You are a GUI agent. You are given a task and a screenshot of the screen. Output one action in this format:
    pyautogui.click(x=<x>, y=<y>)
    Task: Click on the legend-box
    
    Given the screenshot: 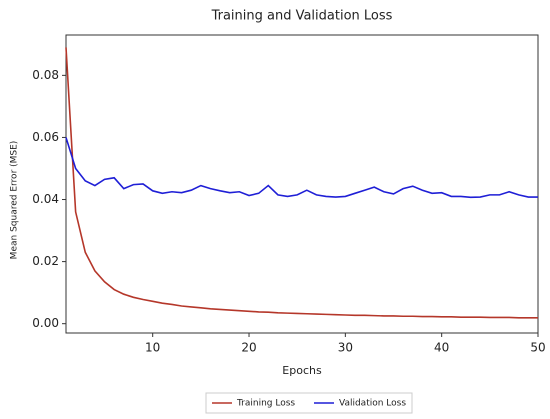 What is the action you would take?
    pyautogui.click(x=309, y=403)
    